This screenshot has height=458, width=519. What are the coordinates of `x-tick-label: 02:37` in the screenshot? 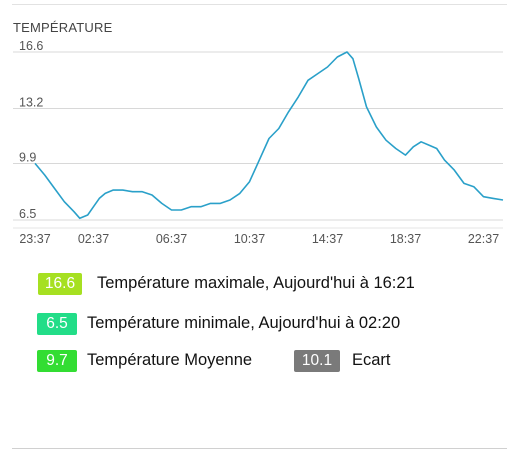 It's located at (93, 239).